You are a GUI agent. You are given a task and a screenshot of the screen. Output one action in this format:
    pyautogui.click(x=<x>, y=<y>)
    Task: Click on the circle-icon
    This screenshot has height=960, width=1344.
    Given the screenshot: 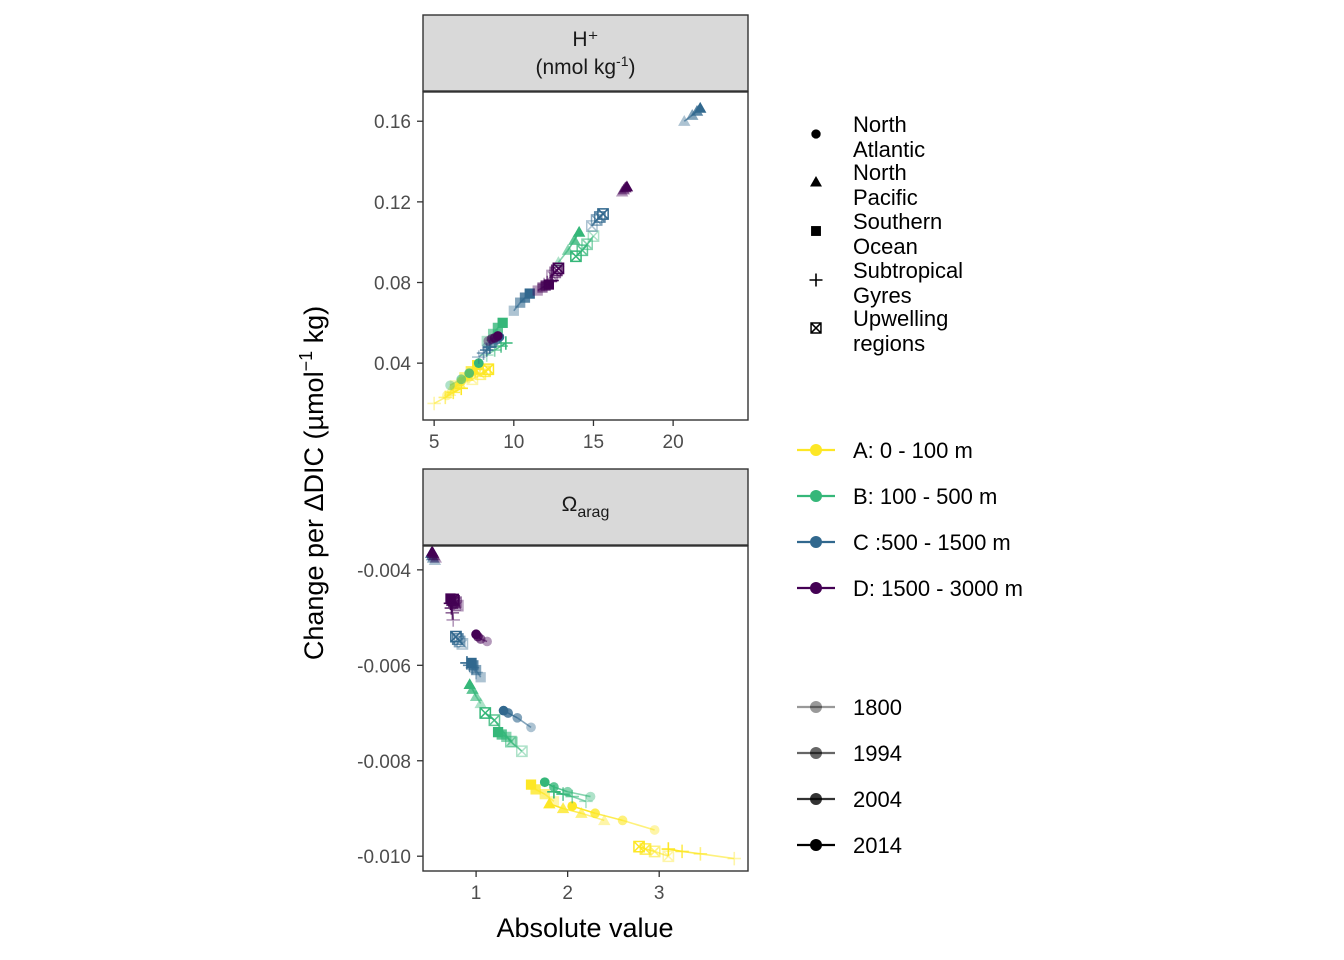 What is the action you would take?
    pyautogui.click(x=816, y=134)
    